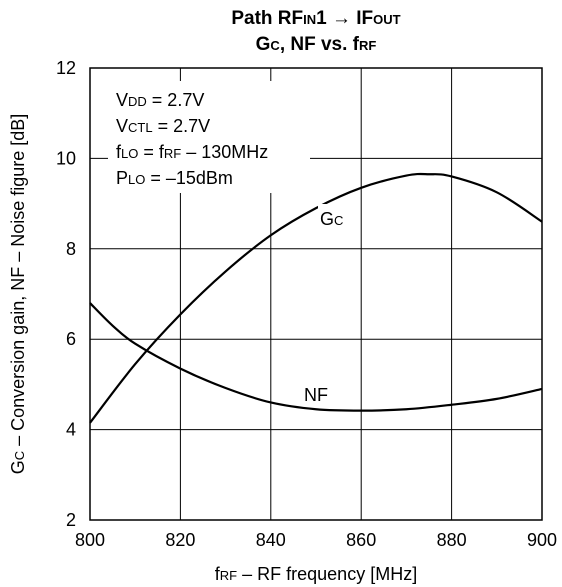  Describe the element at coordinates (452, 540) in the screenshot. I see `x-tick-label: 880` at that location.